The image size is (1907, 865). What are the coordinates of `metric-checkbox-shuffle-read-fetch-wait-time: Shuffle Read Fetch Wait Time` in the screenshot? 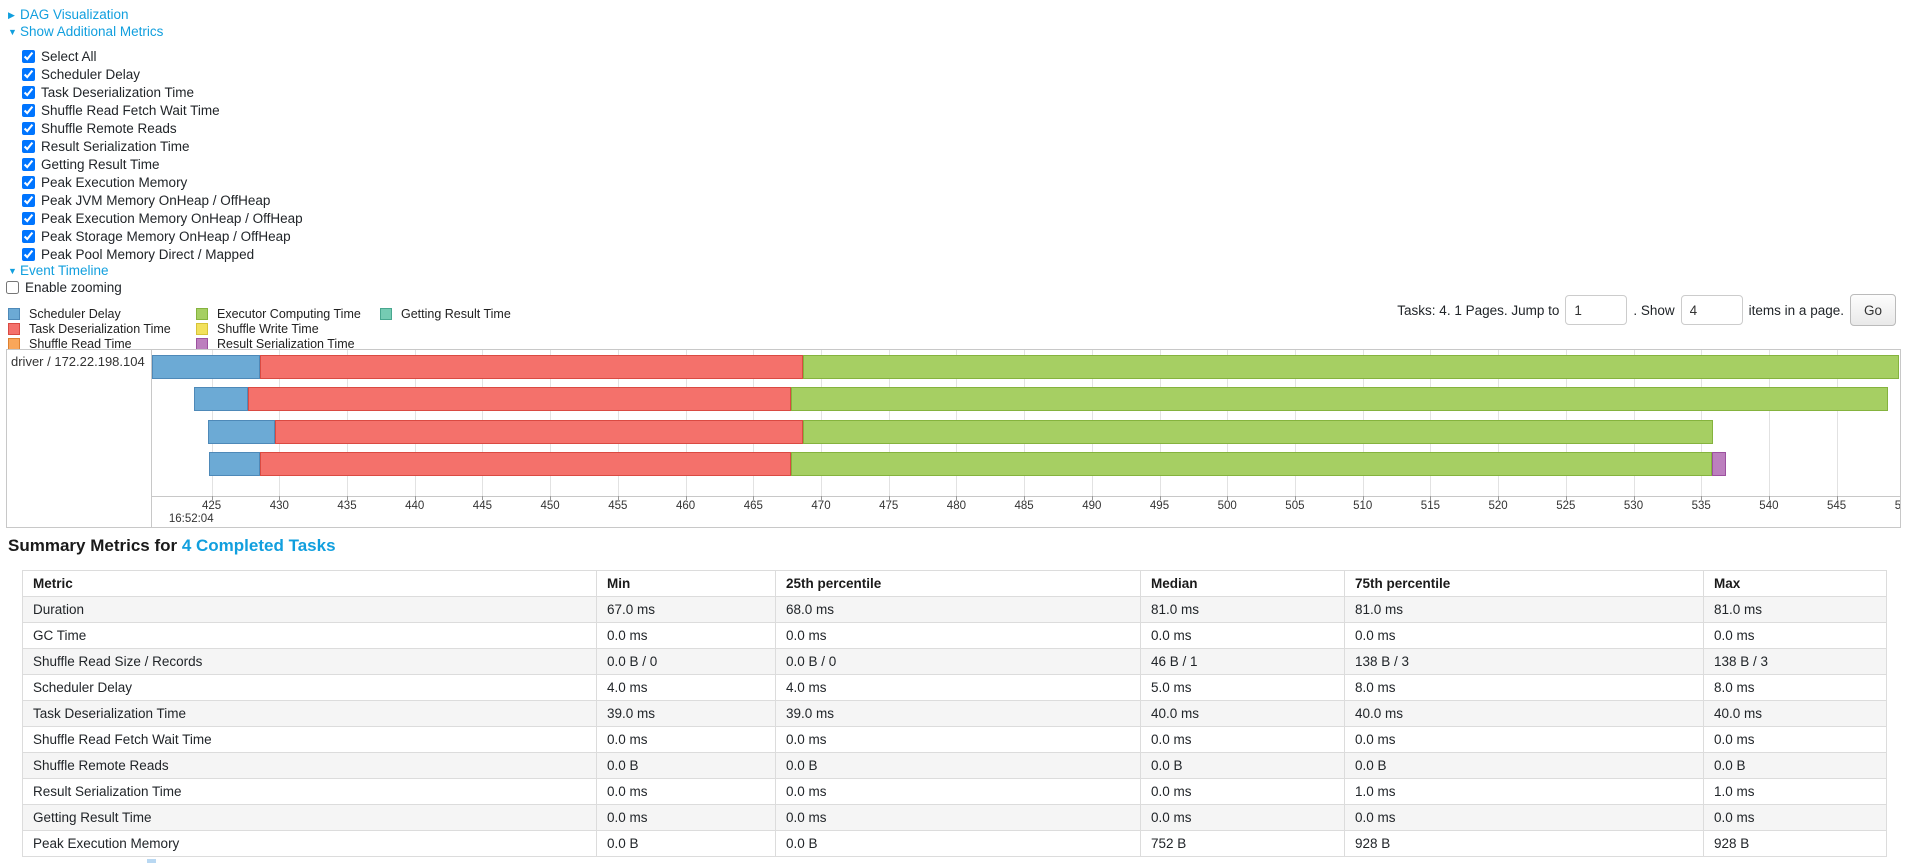 It's located at (162, 110).